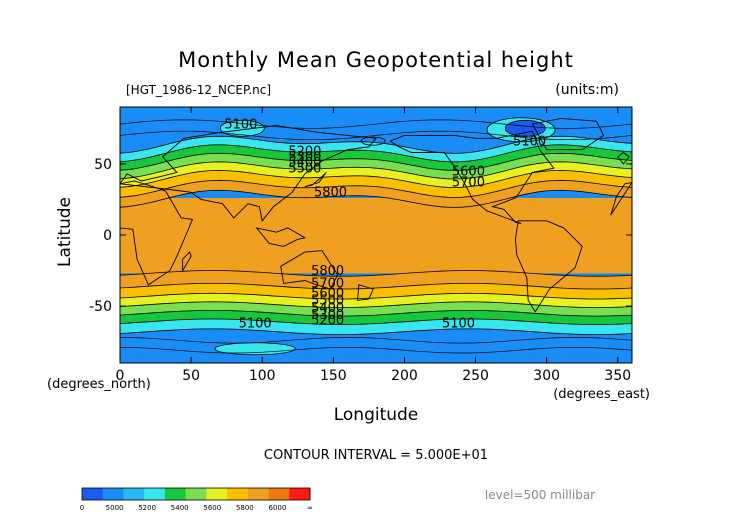 This screenshot has height=532, width=752. Describe the element at coordinates (404, 376) in the screenshot. I see `x-tick-label: 200` at that location.